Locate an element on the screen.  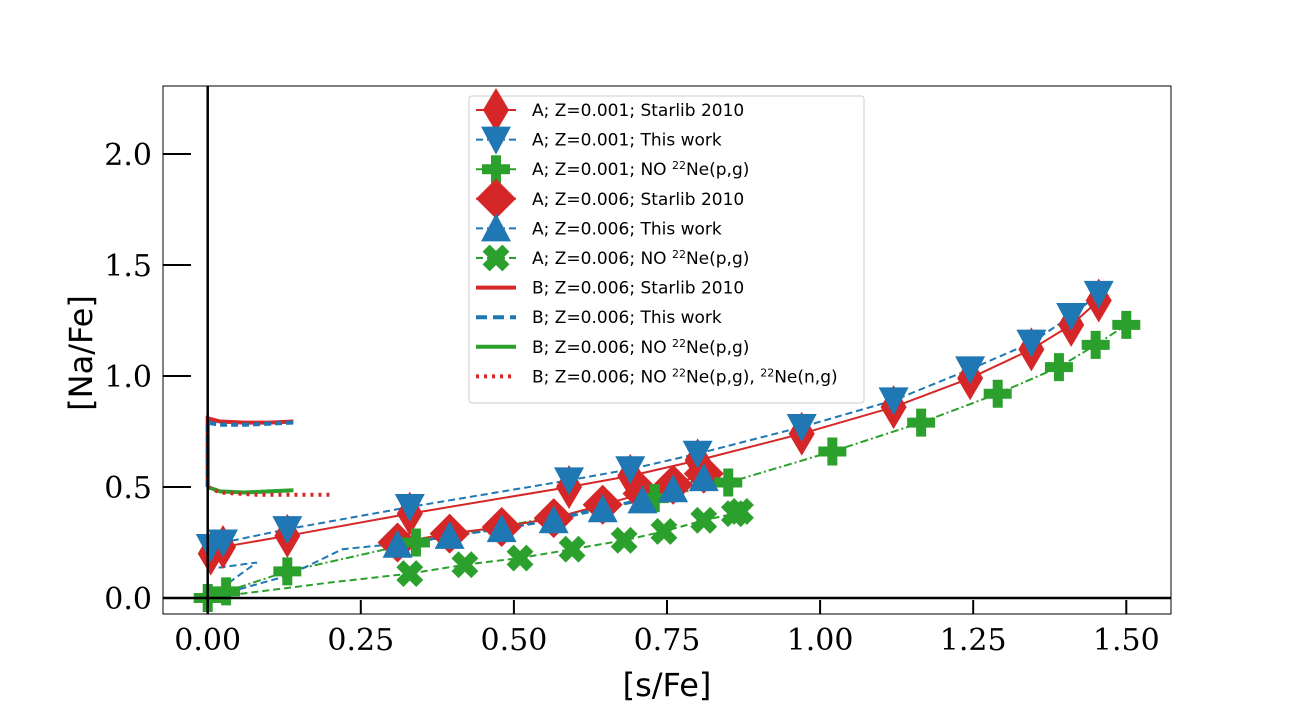
legend-label: B; Z=0.006; Starlib 2010 is located at coordinates (638, 289).